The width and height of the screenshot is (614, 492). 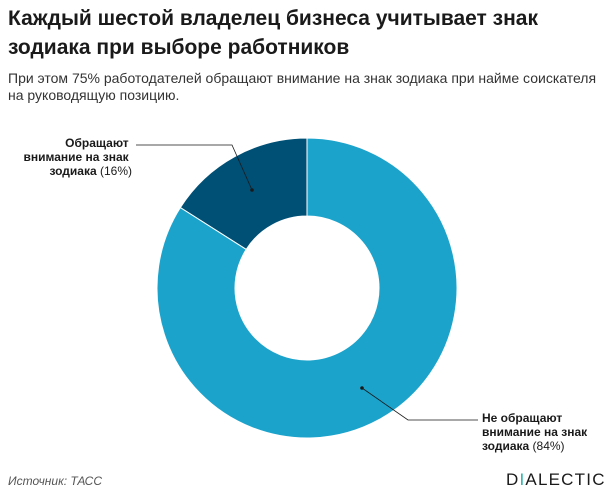 I want to click on leader-line-not-attentive, so click(x=419, y=404).